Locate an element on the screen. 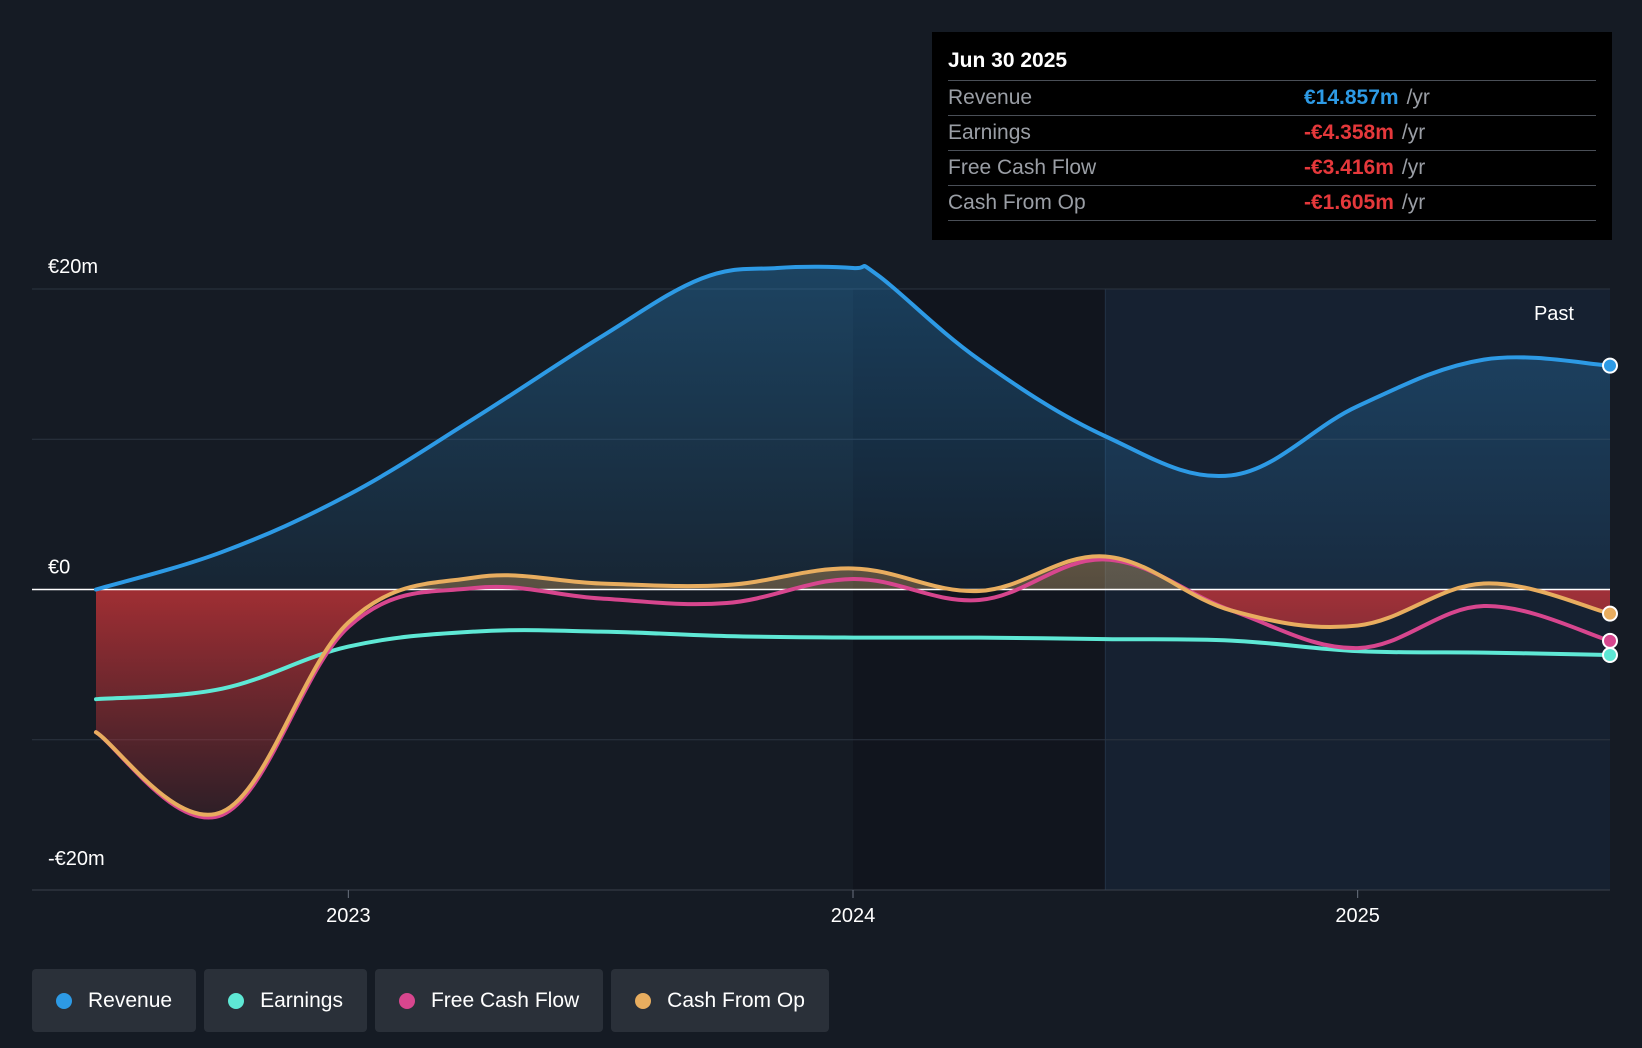  earnings-line is located at coordinates (853, 665).